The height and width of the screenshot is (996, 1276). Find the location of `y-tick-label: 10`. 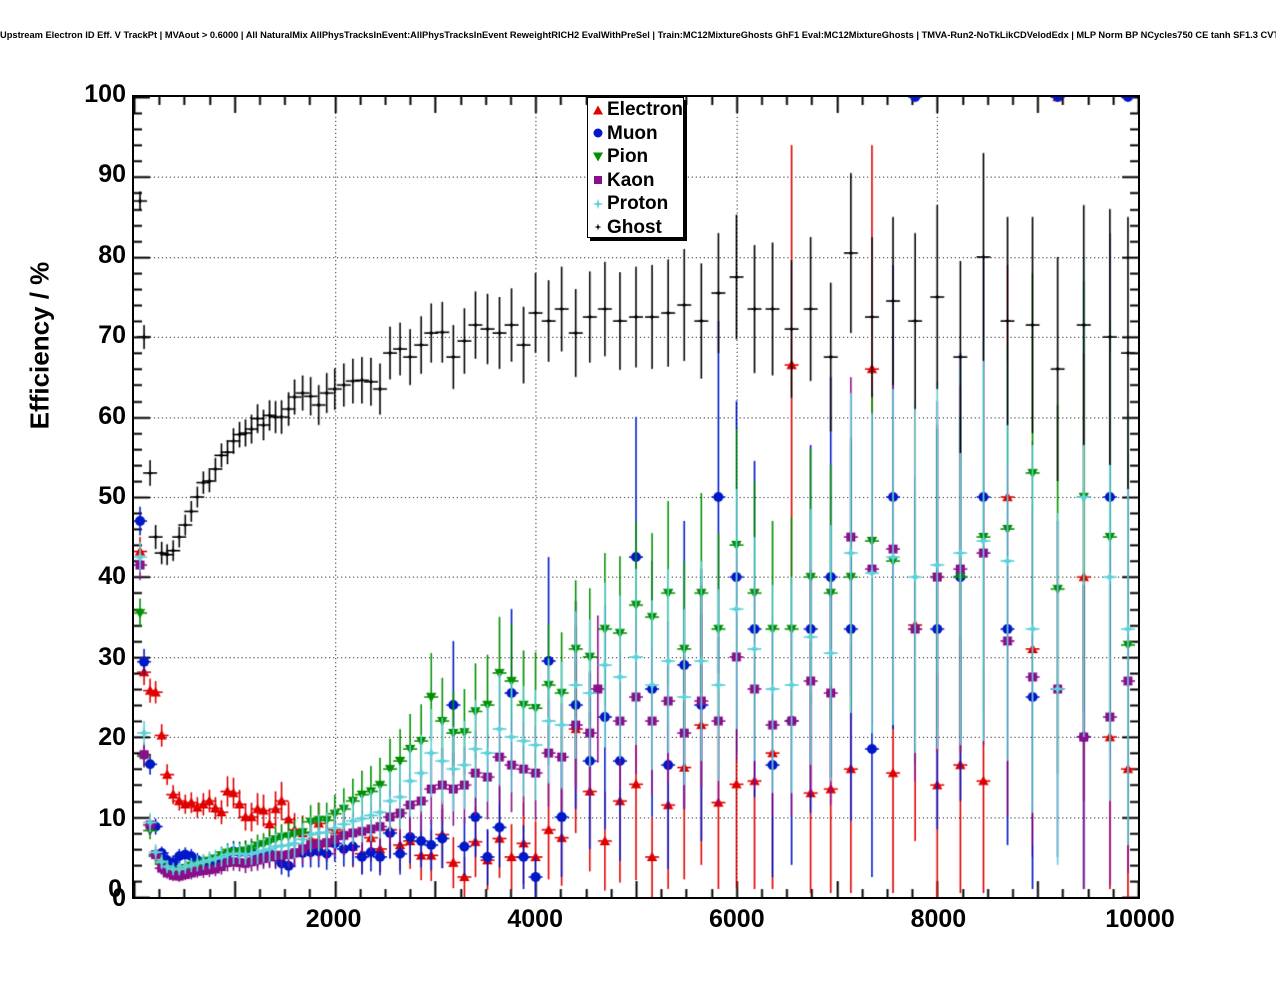

y-tick-label: 10 is located at coordinates (112, 817).